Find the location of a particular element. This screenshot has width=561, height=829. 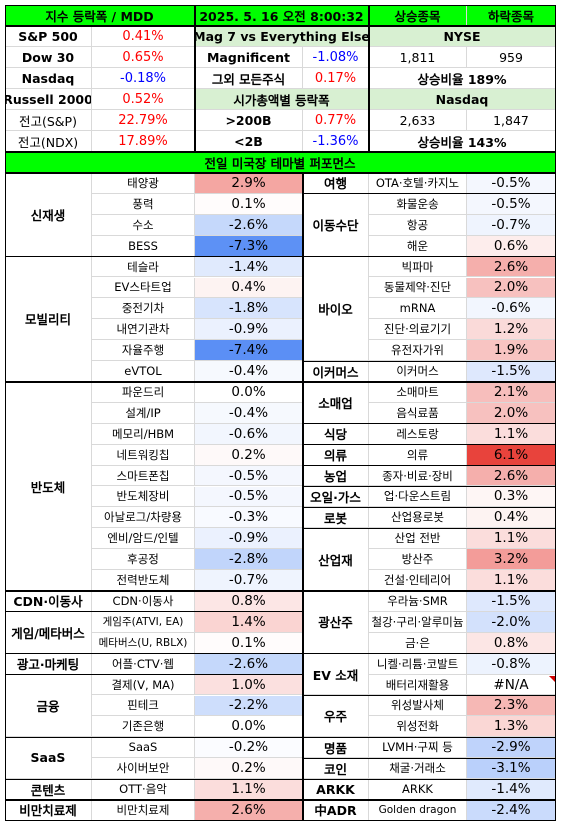

theme-item-value: -1.5% is located at coordinates (511, 371).